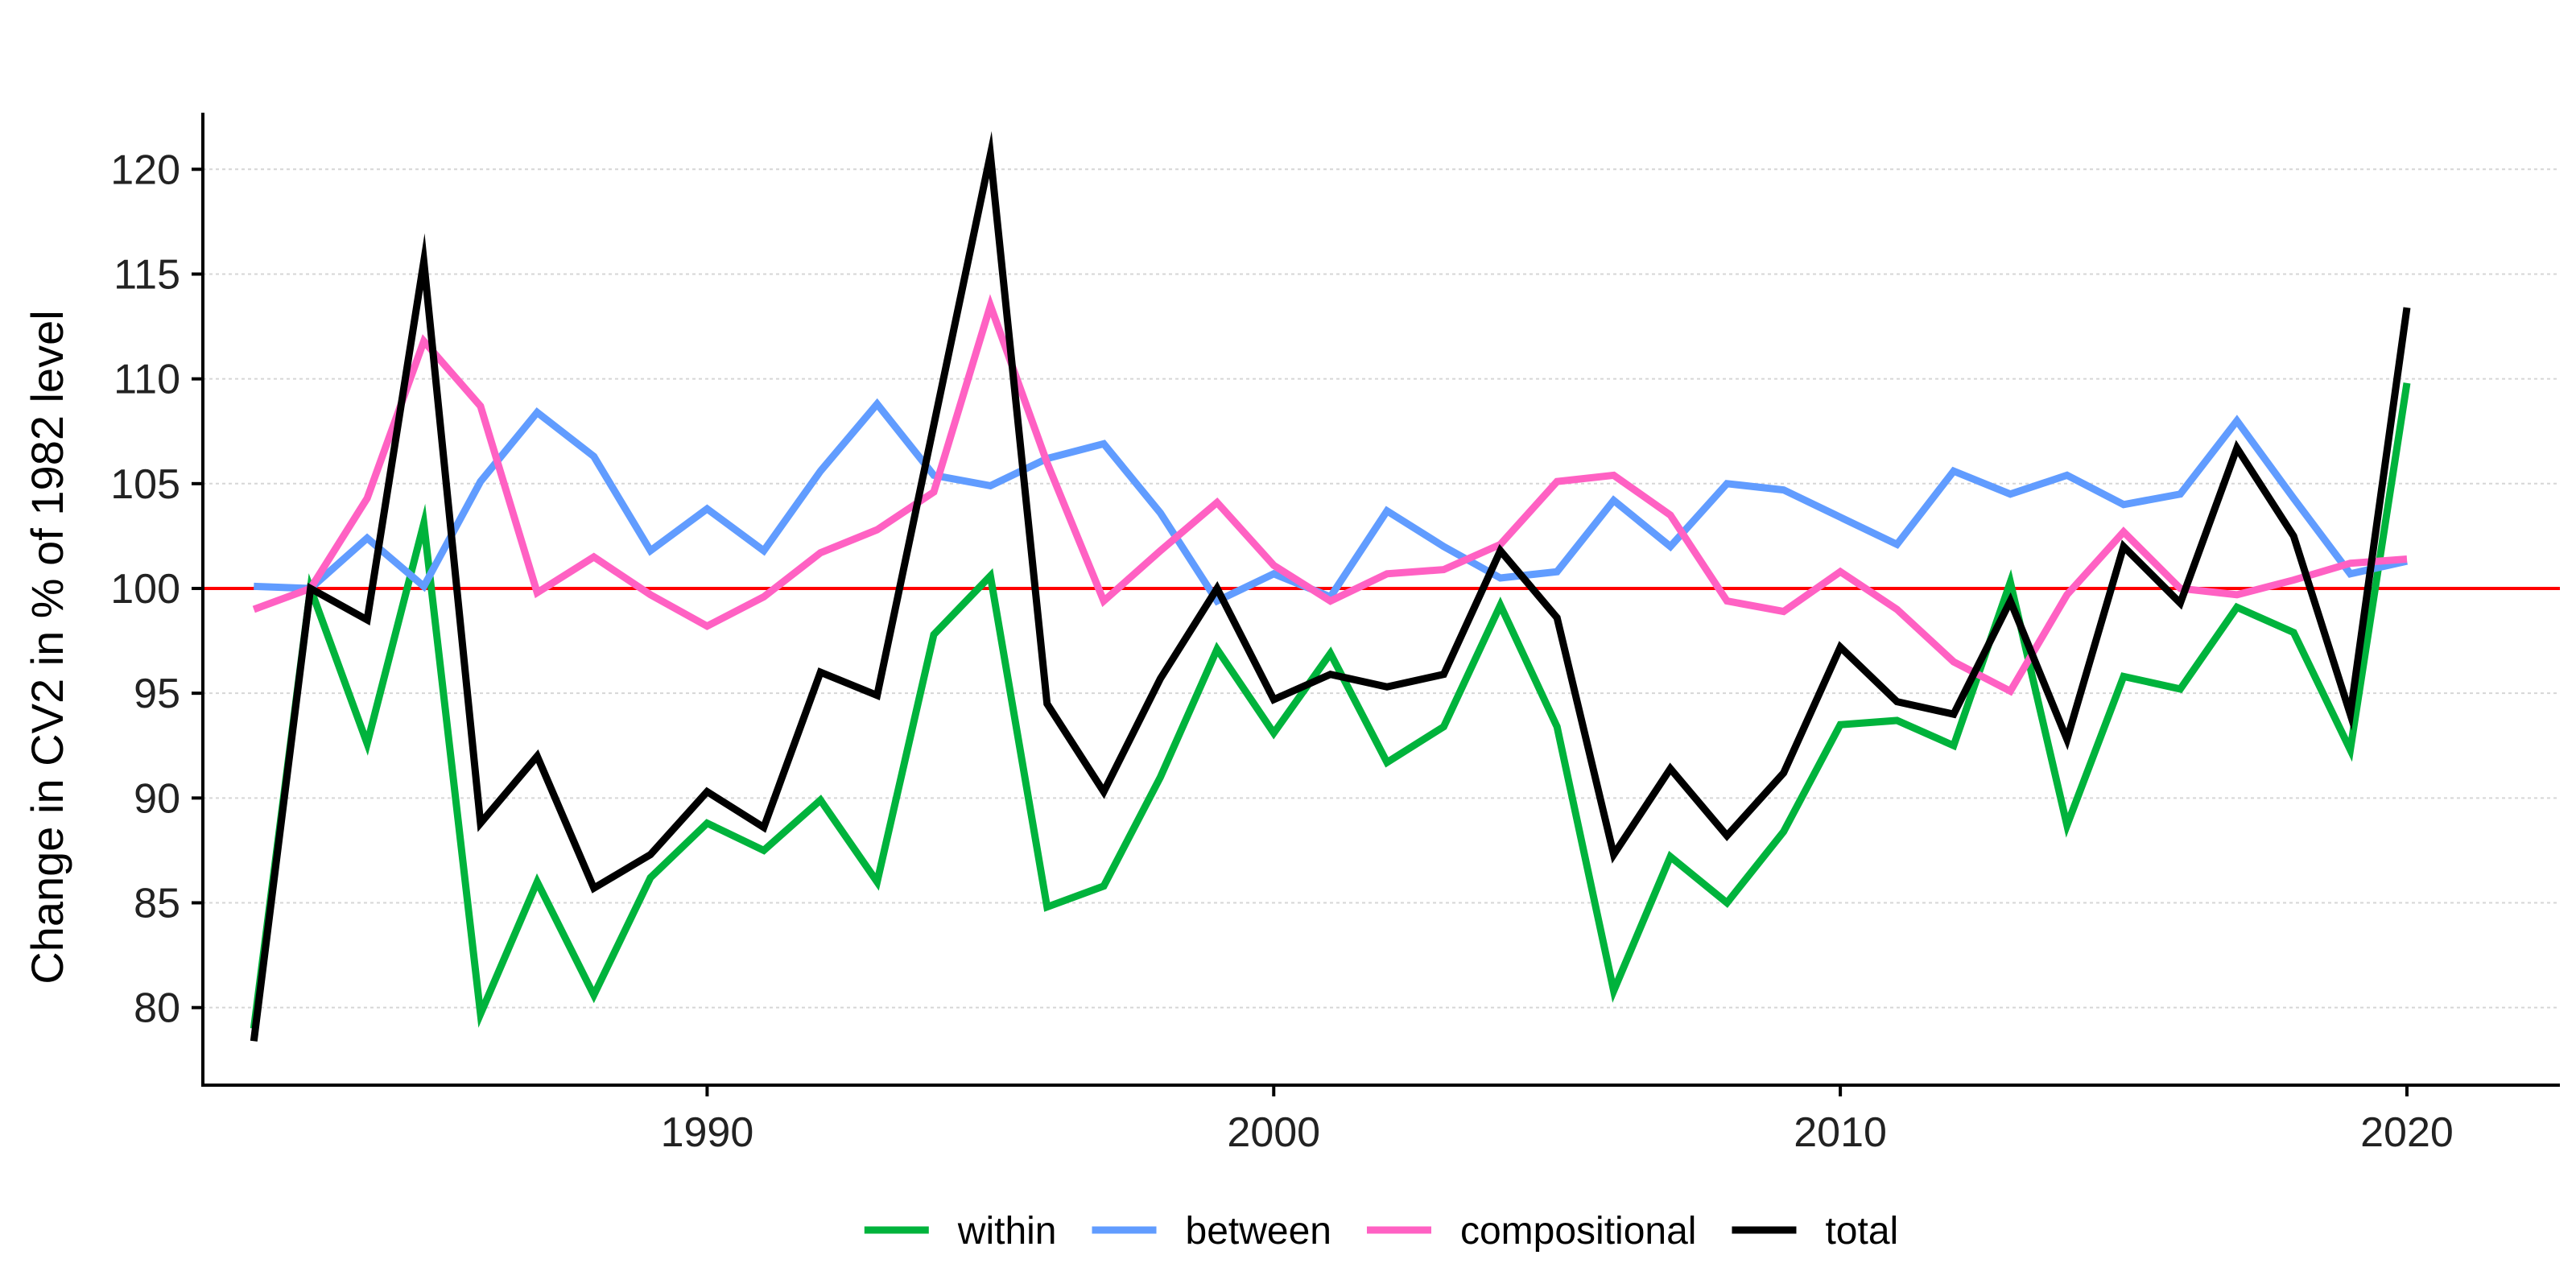  I want to click on x-tick-label: 2010, so click(1840, 1132).